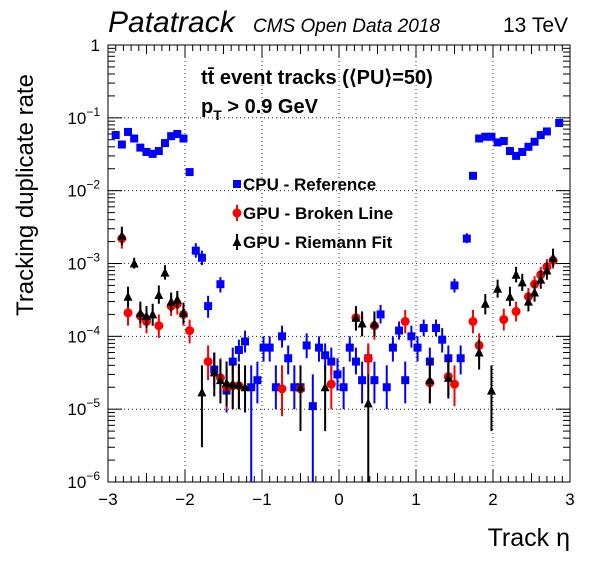  I want to click on pt-symbol: p, so click(207, 107).